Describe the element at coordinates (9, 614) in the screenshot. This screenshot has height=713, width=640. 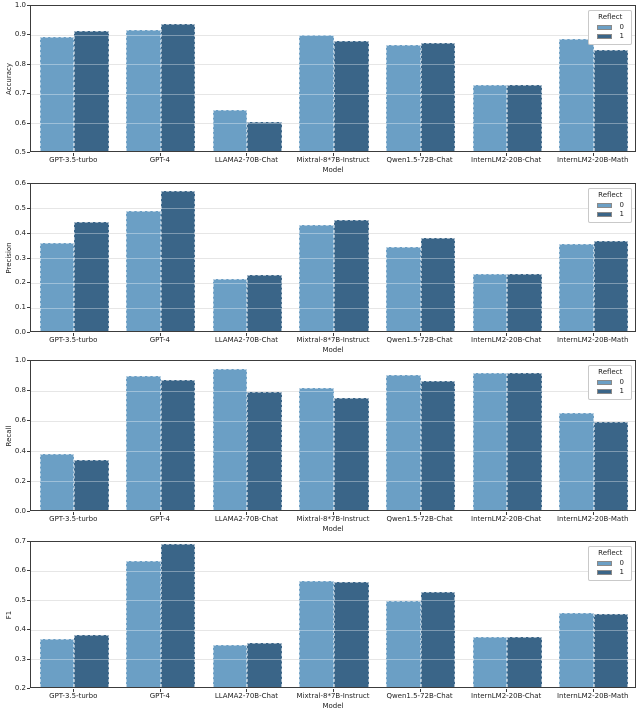
I see `y-axis-label: F1` at that location.